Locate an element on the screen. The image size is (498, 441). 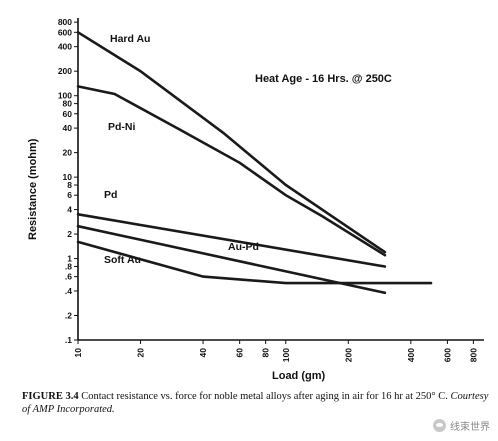
x-tick-label: 20 is located at coordinates (141, 353).